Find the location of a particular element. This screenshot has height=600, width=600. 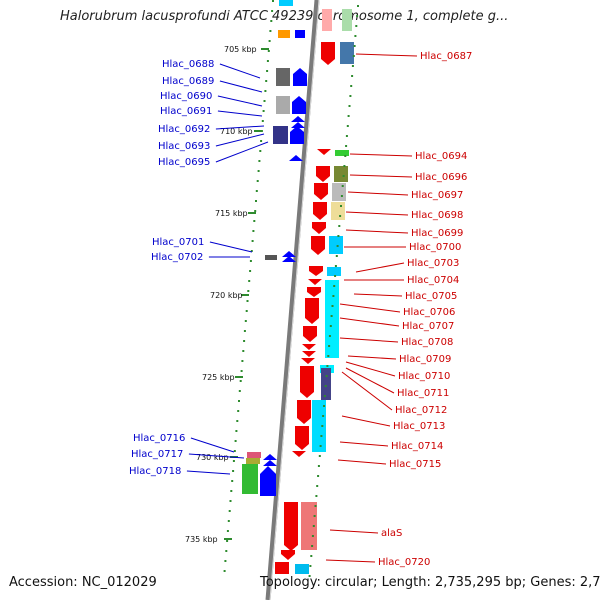

gene-label-left: Hlac_0693 is located at coordinates (184, 146).